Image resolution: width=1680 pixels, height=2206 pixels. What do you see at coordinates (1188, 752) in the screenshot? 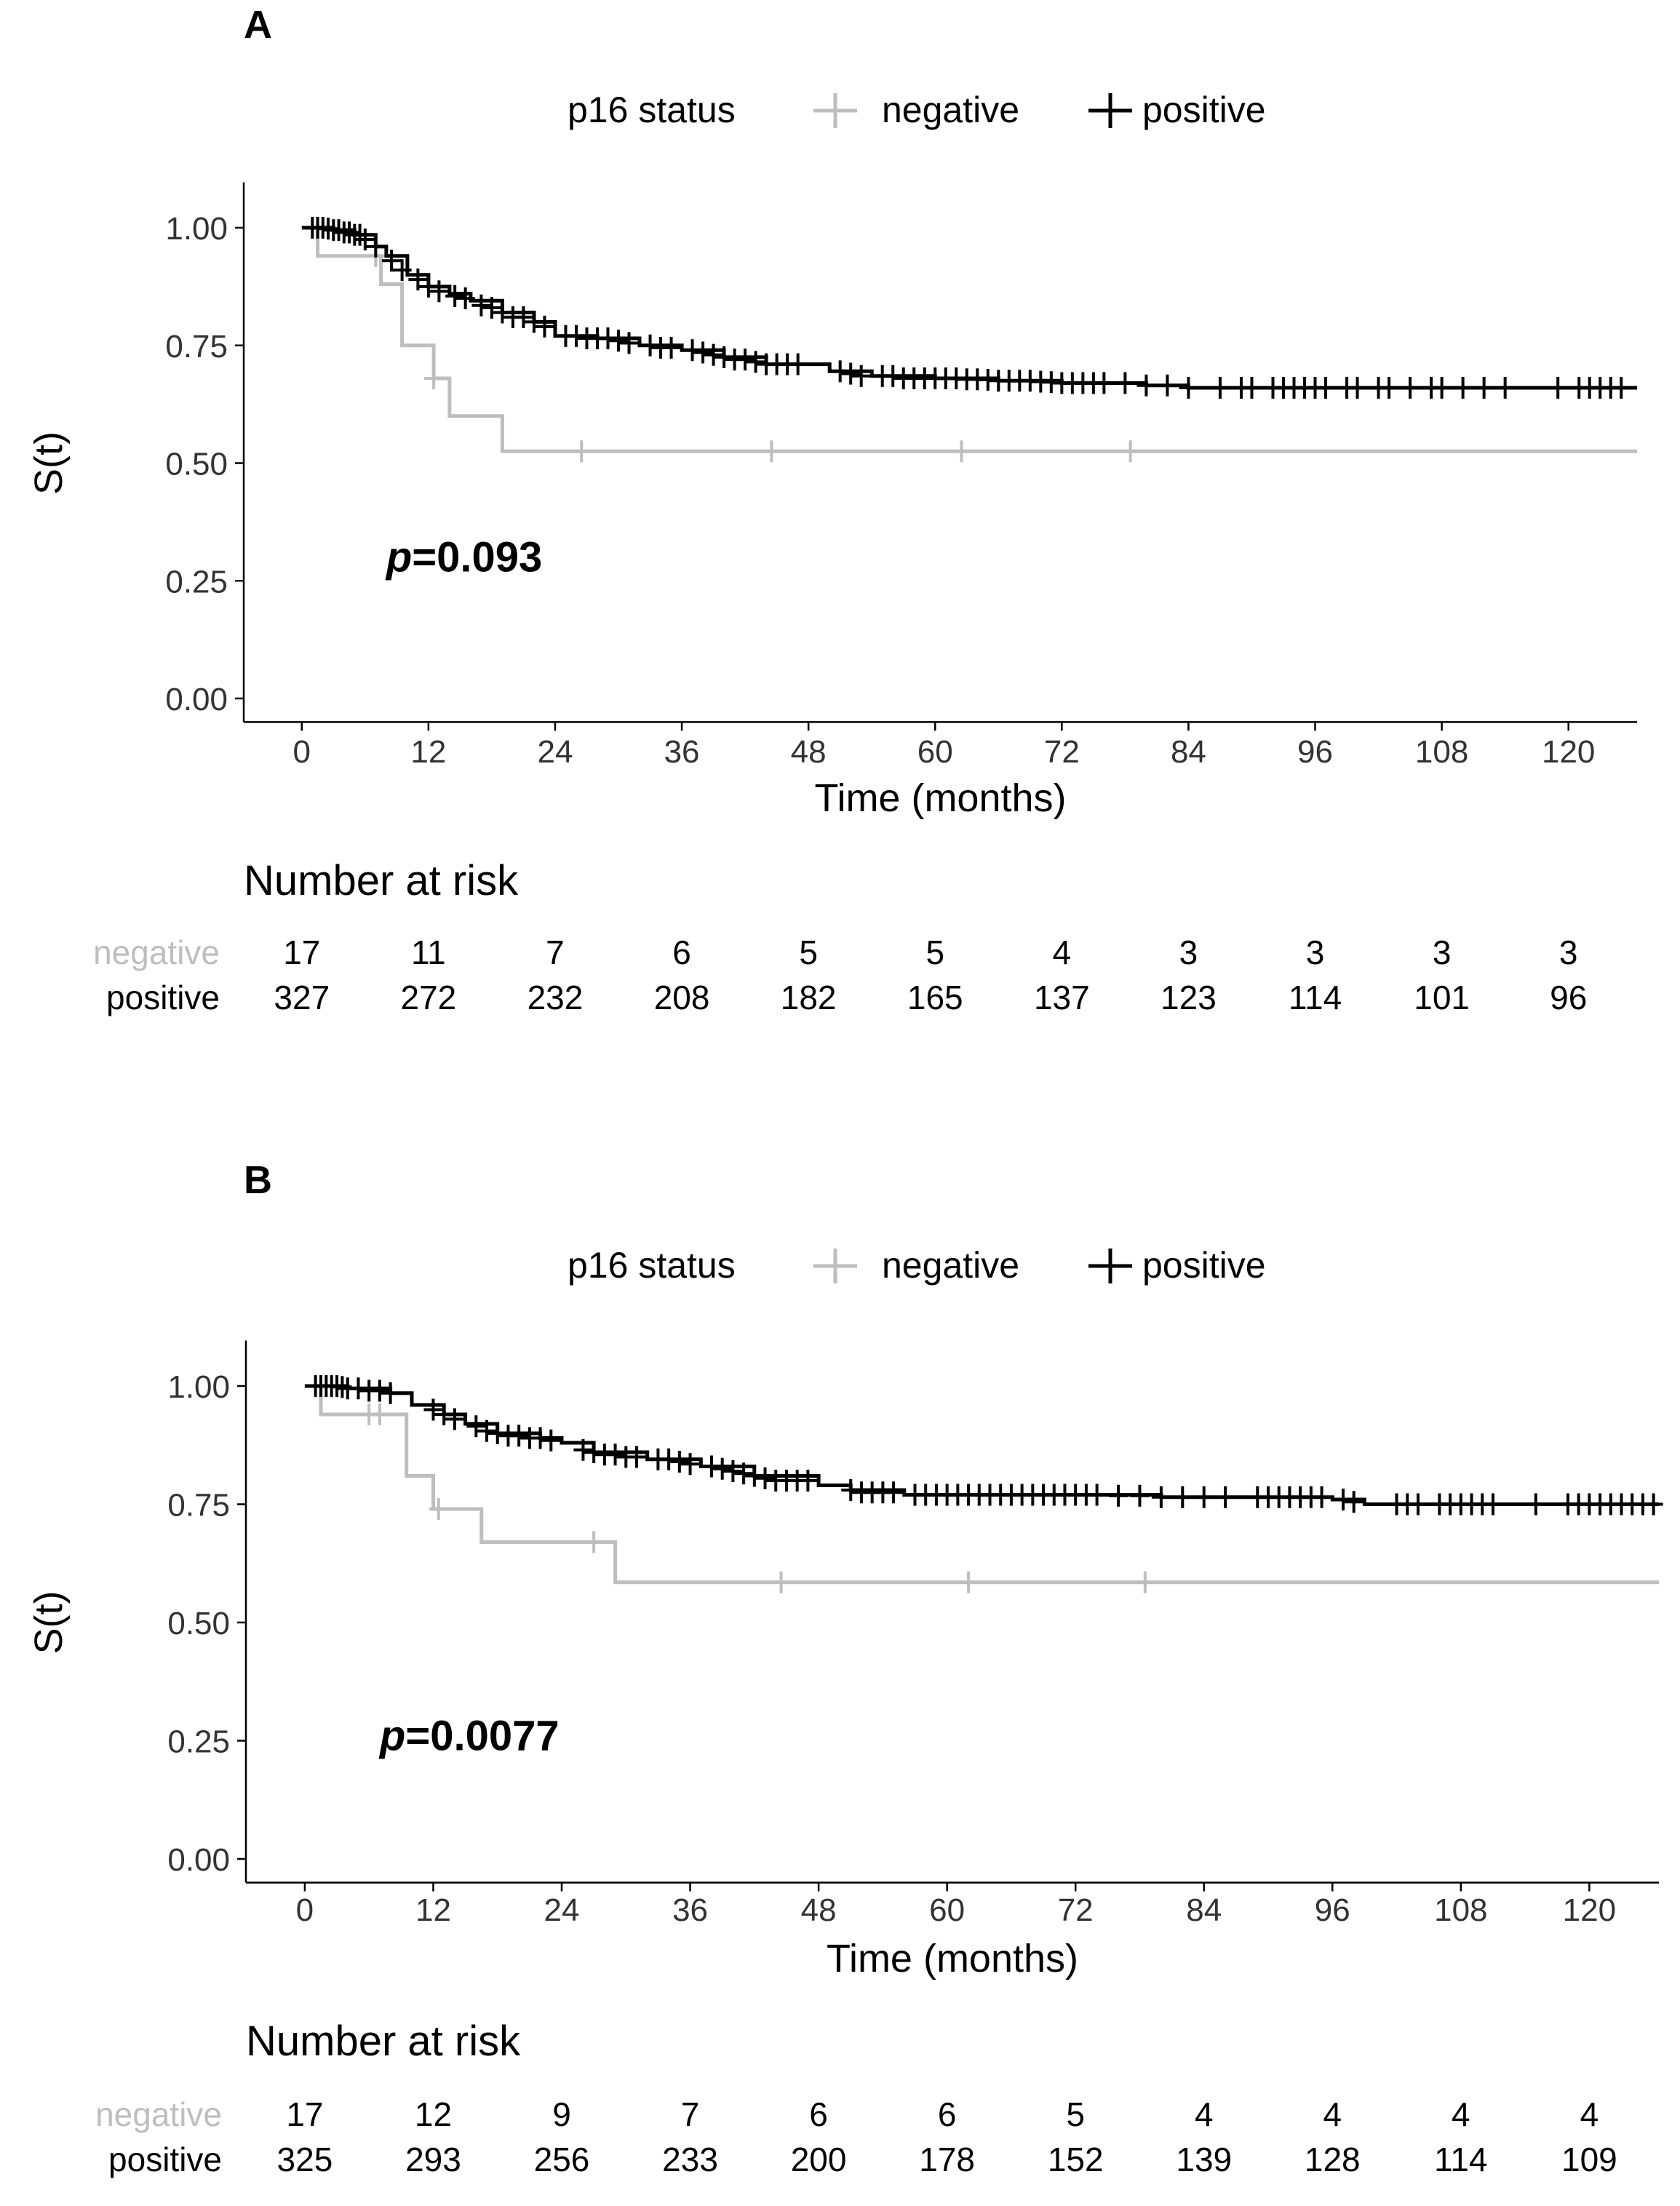
I see `x-tick-label: 84` at bounding box center [1188, 752].